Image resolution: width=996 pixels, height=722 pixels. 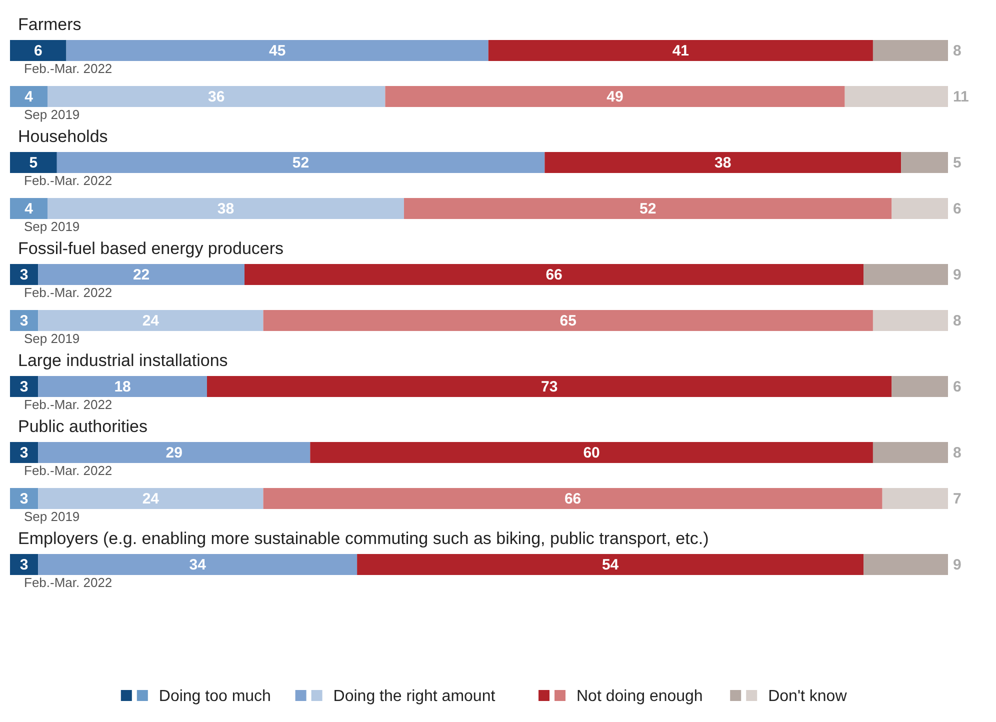 What do you see at coordinates (83, 426) in the screenshot?
I see `annotation: Public authorities` at bounding box center [83, 426].